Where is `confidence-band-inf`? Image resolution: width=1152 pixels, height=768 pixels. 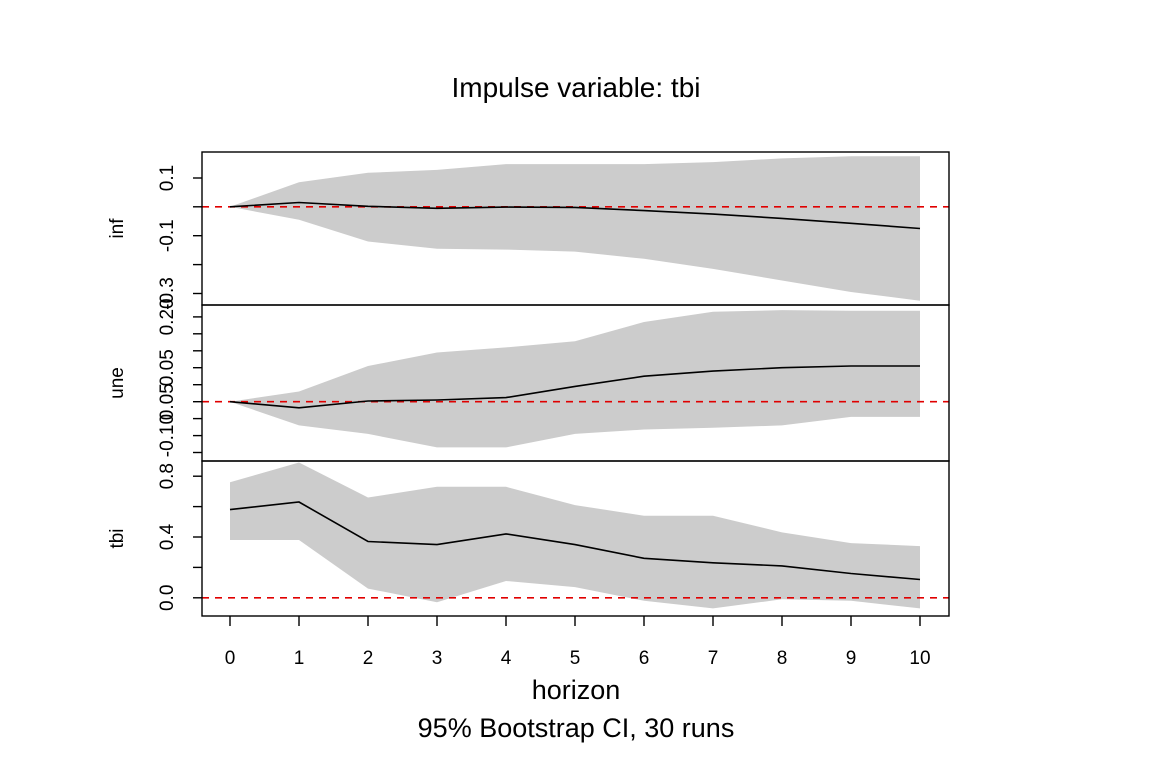 confidence-band-inf is located at coordinates (575, 228).